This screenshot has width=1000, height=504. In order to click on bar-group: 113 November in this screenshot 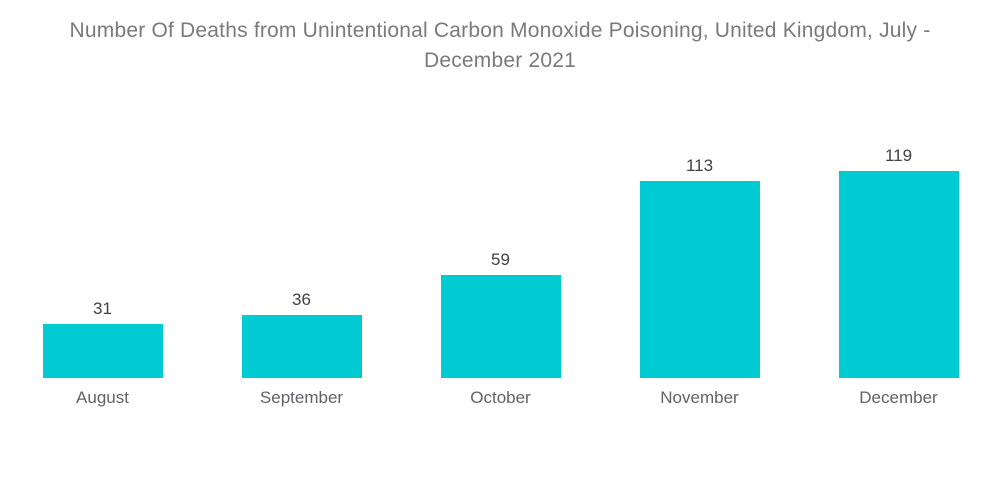, I will do `click(699, 266)`.